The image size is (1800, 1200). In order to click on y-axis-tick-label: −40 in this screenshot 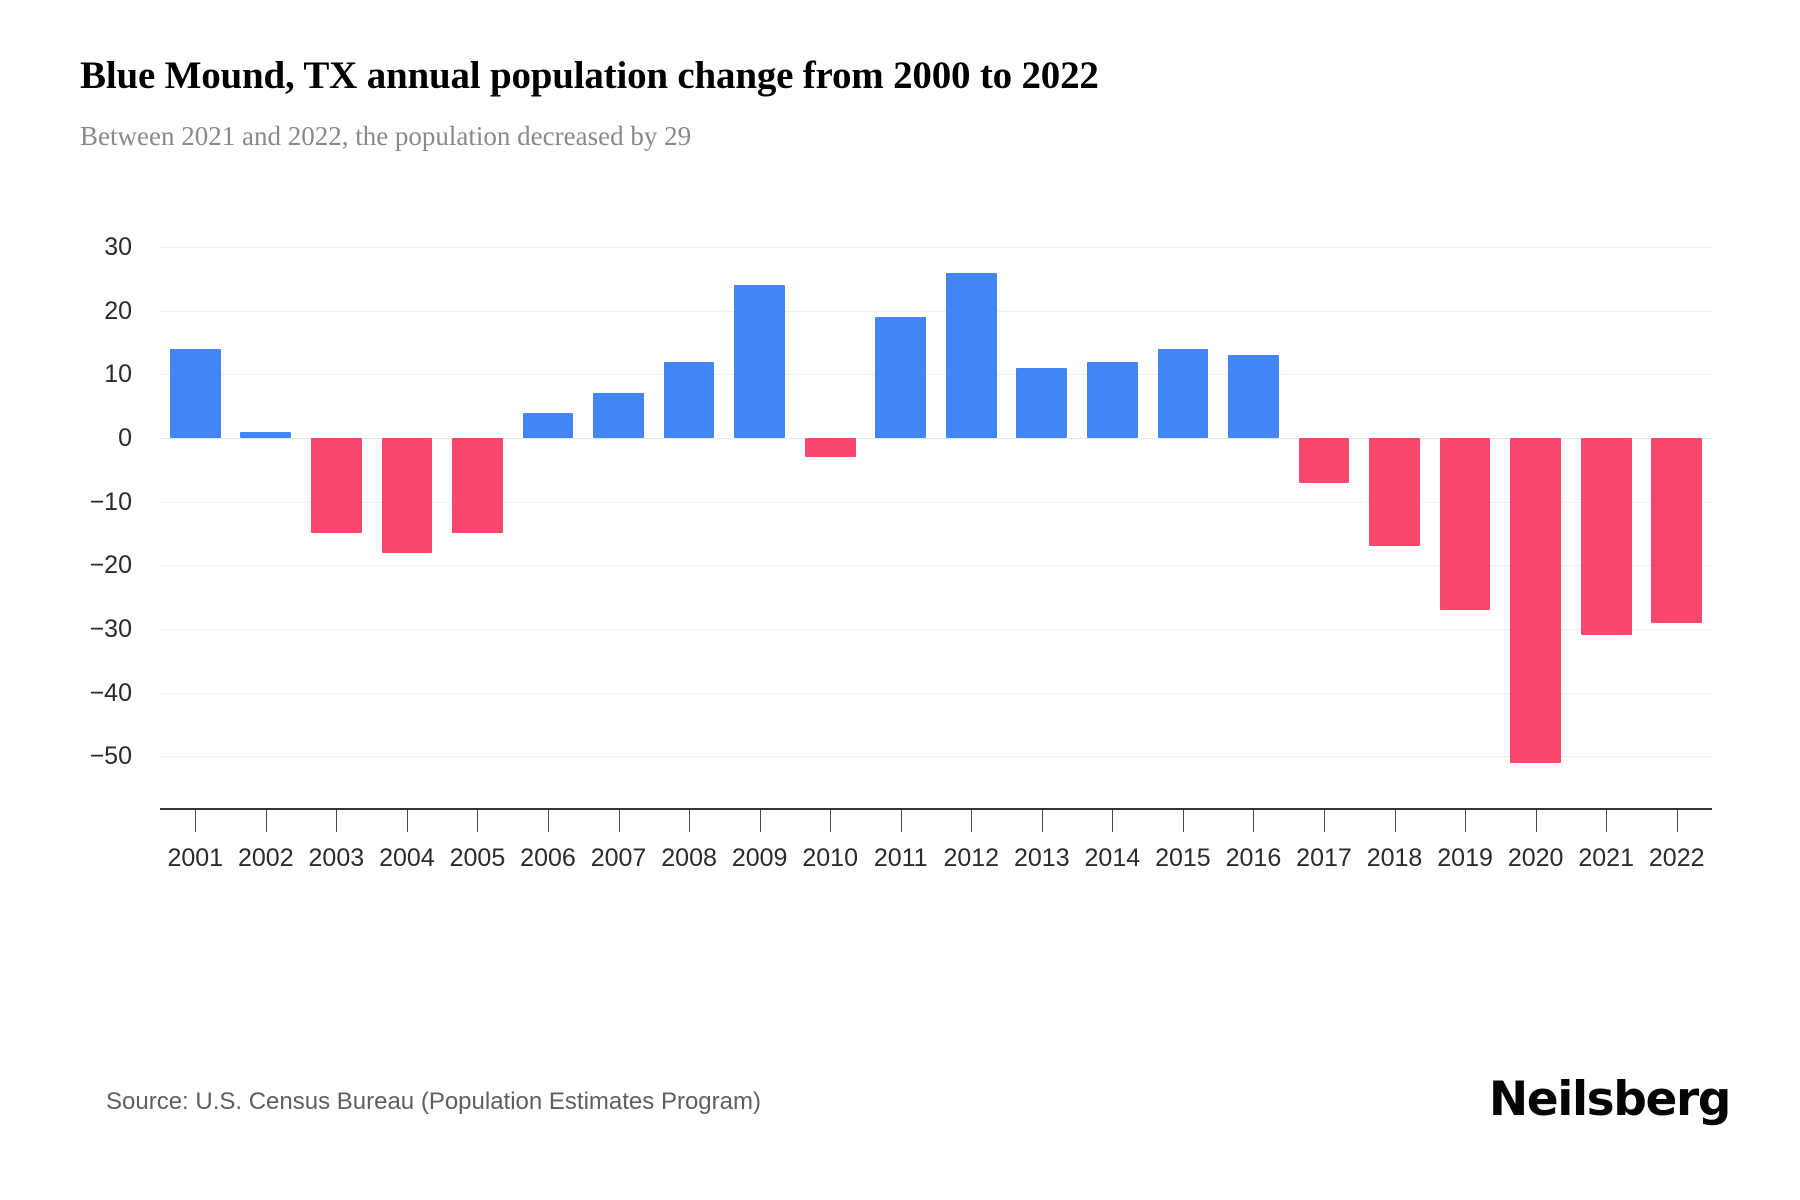, I will do `click(110, 692)`.